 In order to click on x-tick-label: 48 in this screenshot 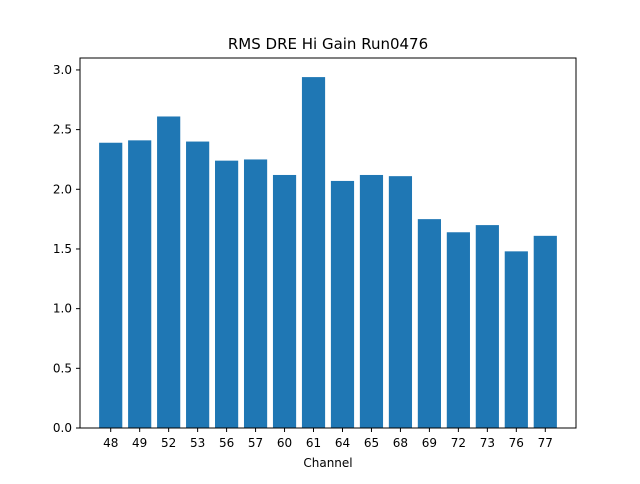, I will do `click(110, 443)`.